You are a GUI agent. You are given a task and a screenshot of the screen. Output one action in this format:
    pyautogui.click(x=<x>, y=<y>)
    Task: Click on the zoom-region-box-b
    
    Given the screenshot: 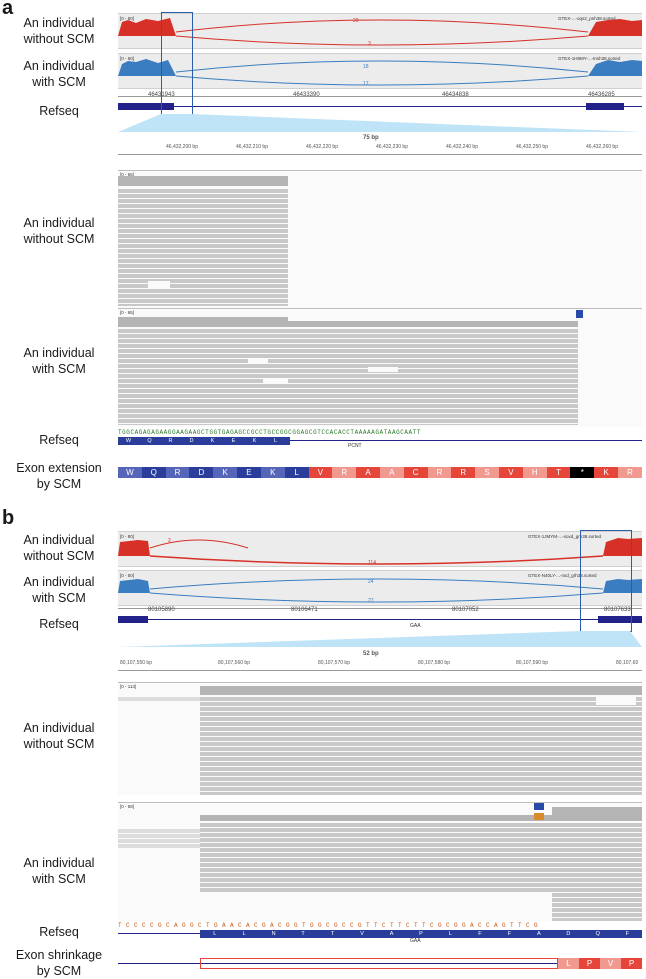 What is the action you would take?
    pyautogui.click(x=606, y=581)
    